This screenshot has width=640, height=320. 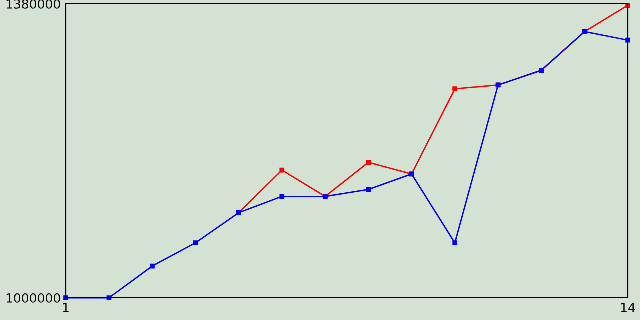 What do you see at coordinates (33, 298) in the screenshot?
I see `y-tick-label: 1000000` at bounding box center [33, 298].